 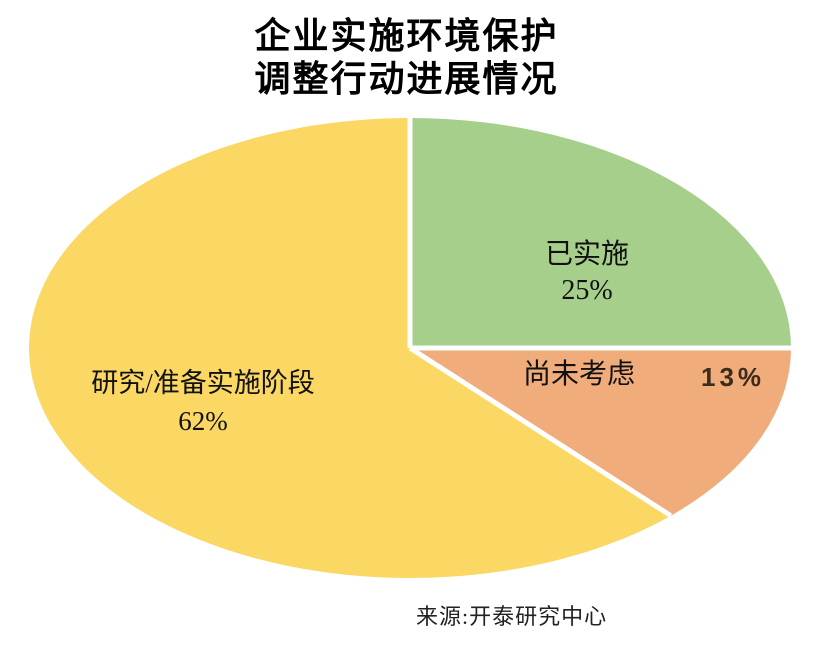 I want to click on chart-title: 企业实施环境保护 调整行动进展情况, so click(x=406, y=57).